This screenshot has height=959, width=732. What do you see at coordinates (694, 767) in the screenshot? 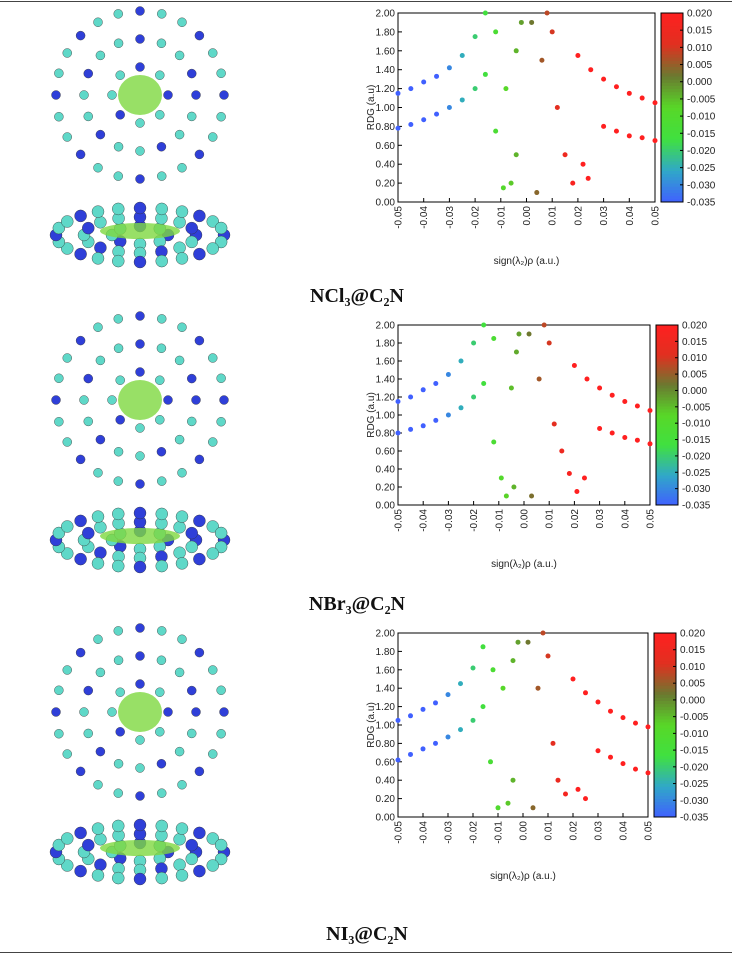
I see `colorbar-tick-label: -0.020` at bounding box center [694, 767].